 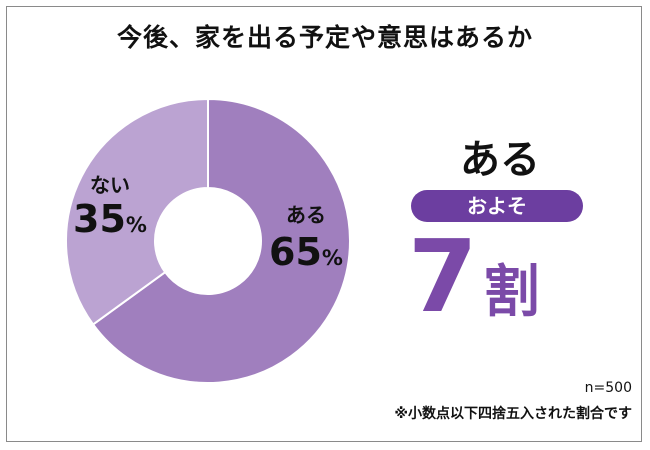 I want to click on callout-label: ある, so click(x=500, y=160).